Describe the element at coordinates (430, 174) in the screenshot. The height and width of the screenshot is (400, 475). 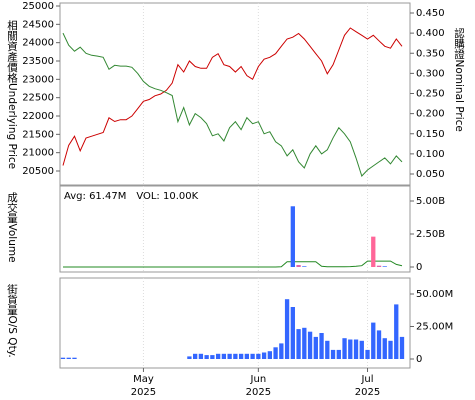
I see `y2-tick-label: 0.050` at that location.